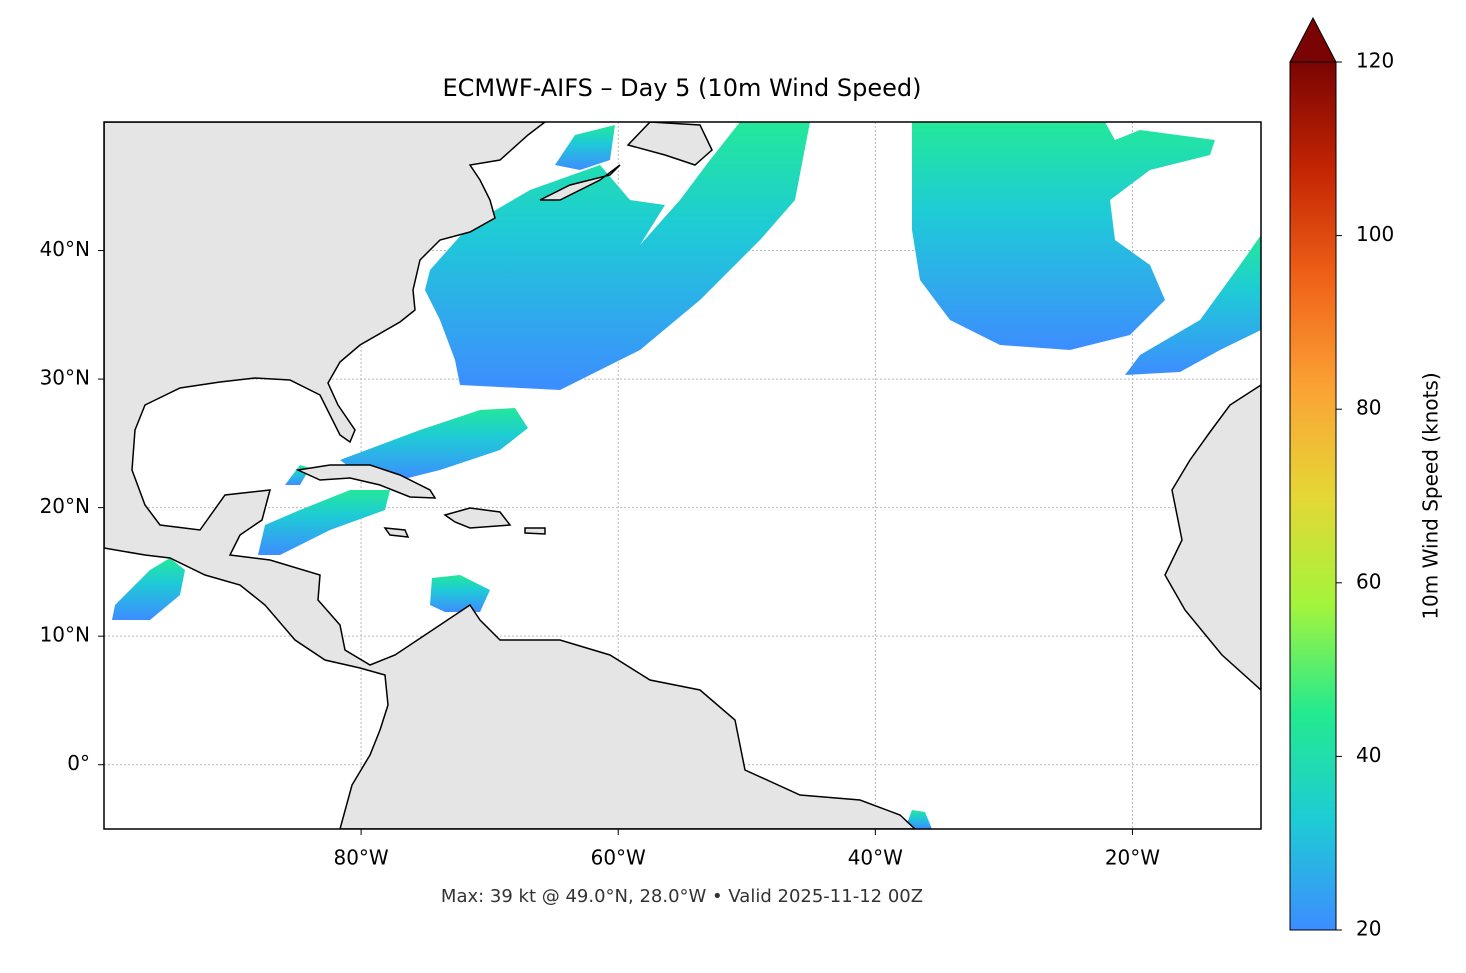  Describe the element at coordinates (1368, 755) in the screenshot. I see `colorbar-tick-label: 40` at that location.